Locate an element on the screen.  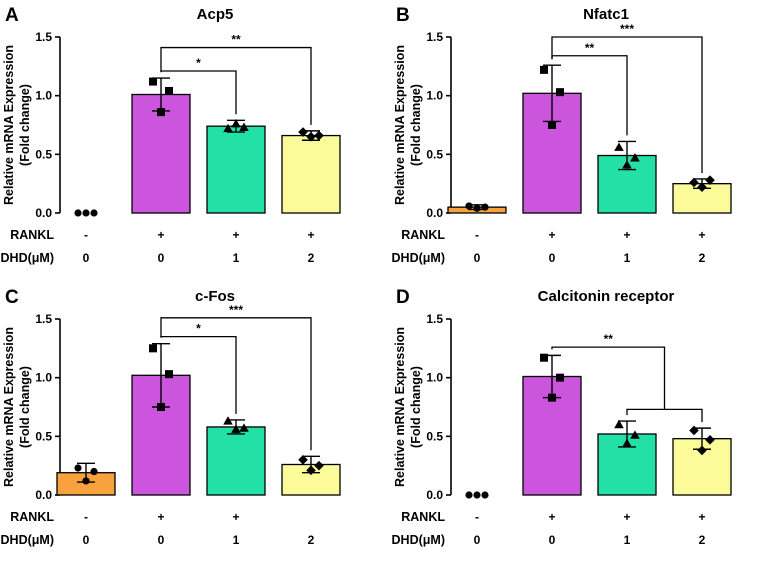
group-bracket-line is located at coordinates (664, 415).